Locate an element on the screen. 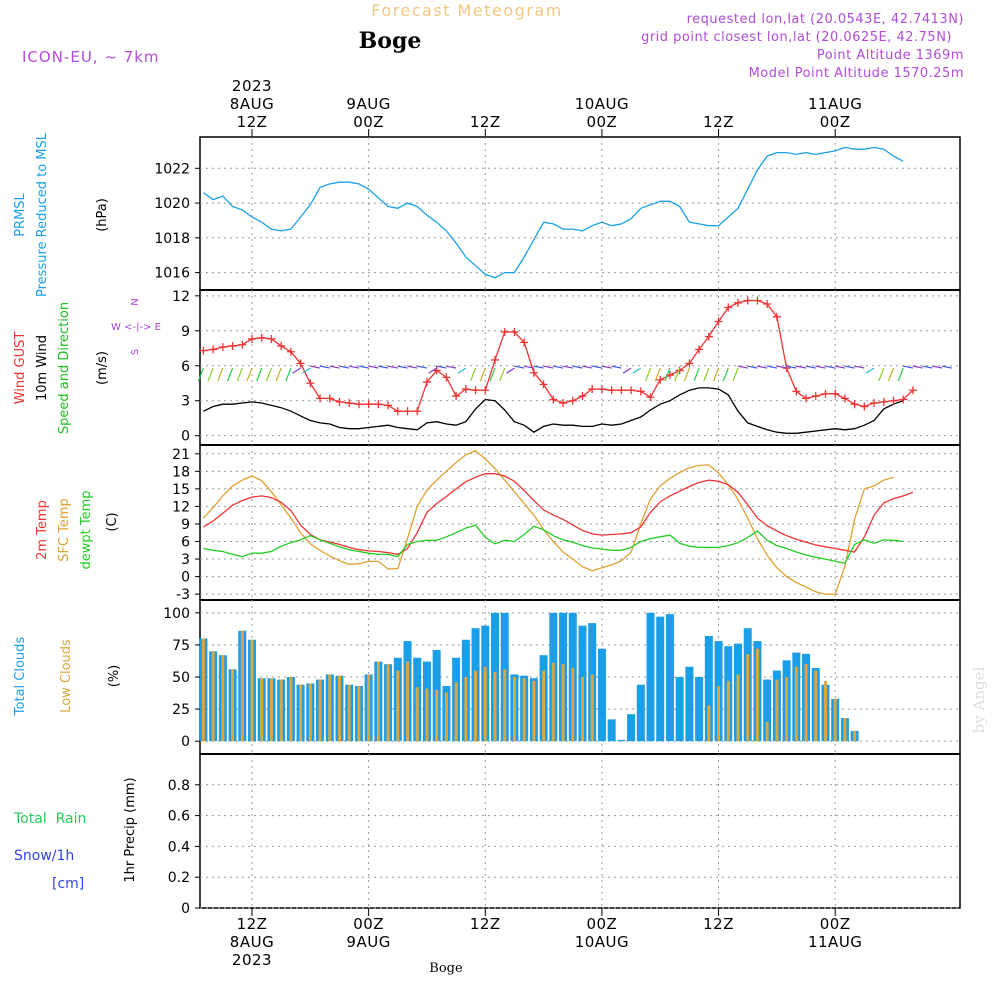 This screenshot has width=1000, height=1000. time-label-bottom: 2023 is located at coordinates (252, 960).